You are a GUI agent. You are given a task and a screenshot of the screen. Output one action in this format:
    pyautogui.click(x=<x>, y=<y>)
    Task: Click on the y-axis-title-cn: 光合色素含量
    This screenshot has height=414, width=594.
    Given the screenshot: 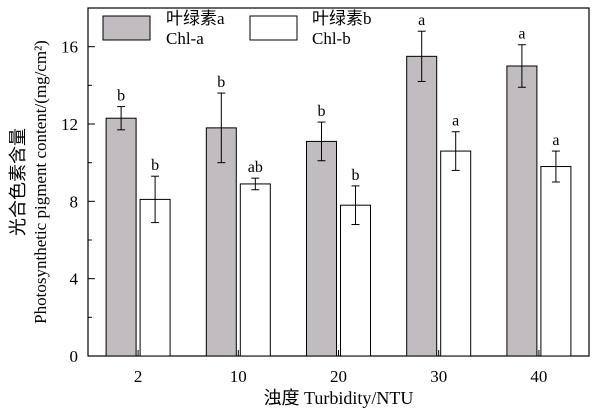 What is the action you would take?
    pyautogui.click(x=18, y=182)
    